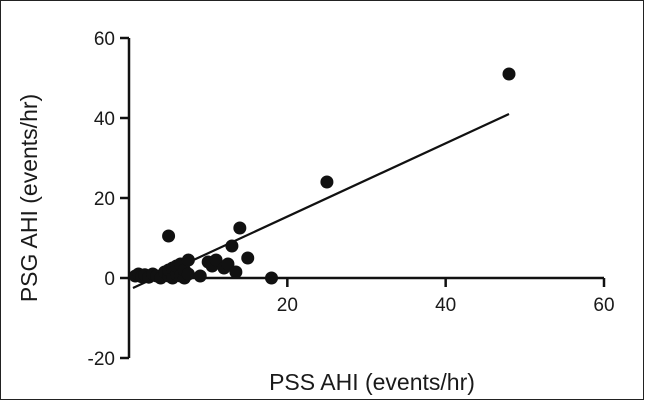 This screenshot has width=646, height=402. I want to click on y-axis-label: PSG AHI (events/hr), so click(29, 198).